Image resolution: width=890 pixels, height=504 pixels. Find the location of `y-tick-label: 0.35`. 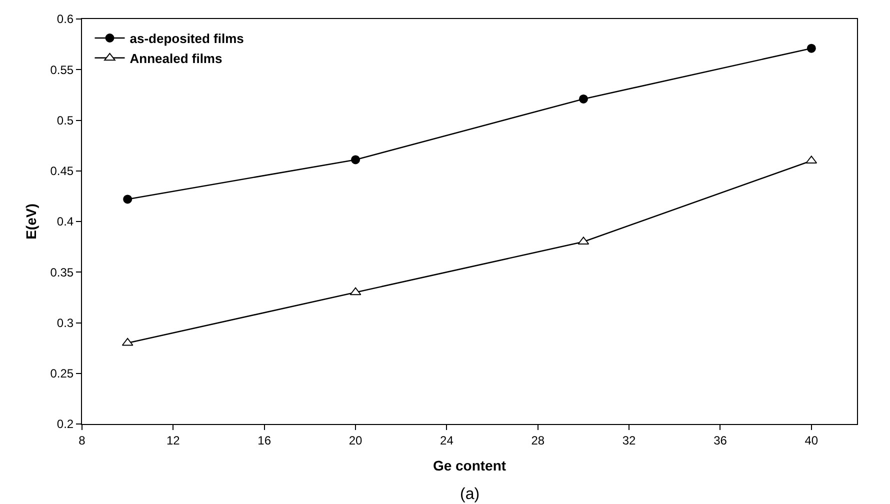

y-tick-label: 0.35 is located at coordinates (62, 272).